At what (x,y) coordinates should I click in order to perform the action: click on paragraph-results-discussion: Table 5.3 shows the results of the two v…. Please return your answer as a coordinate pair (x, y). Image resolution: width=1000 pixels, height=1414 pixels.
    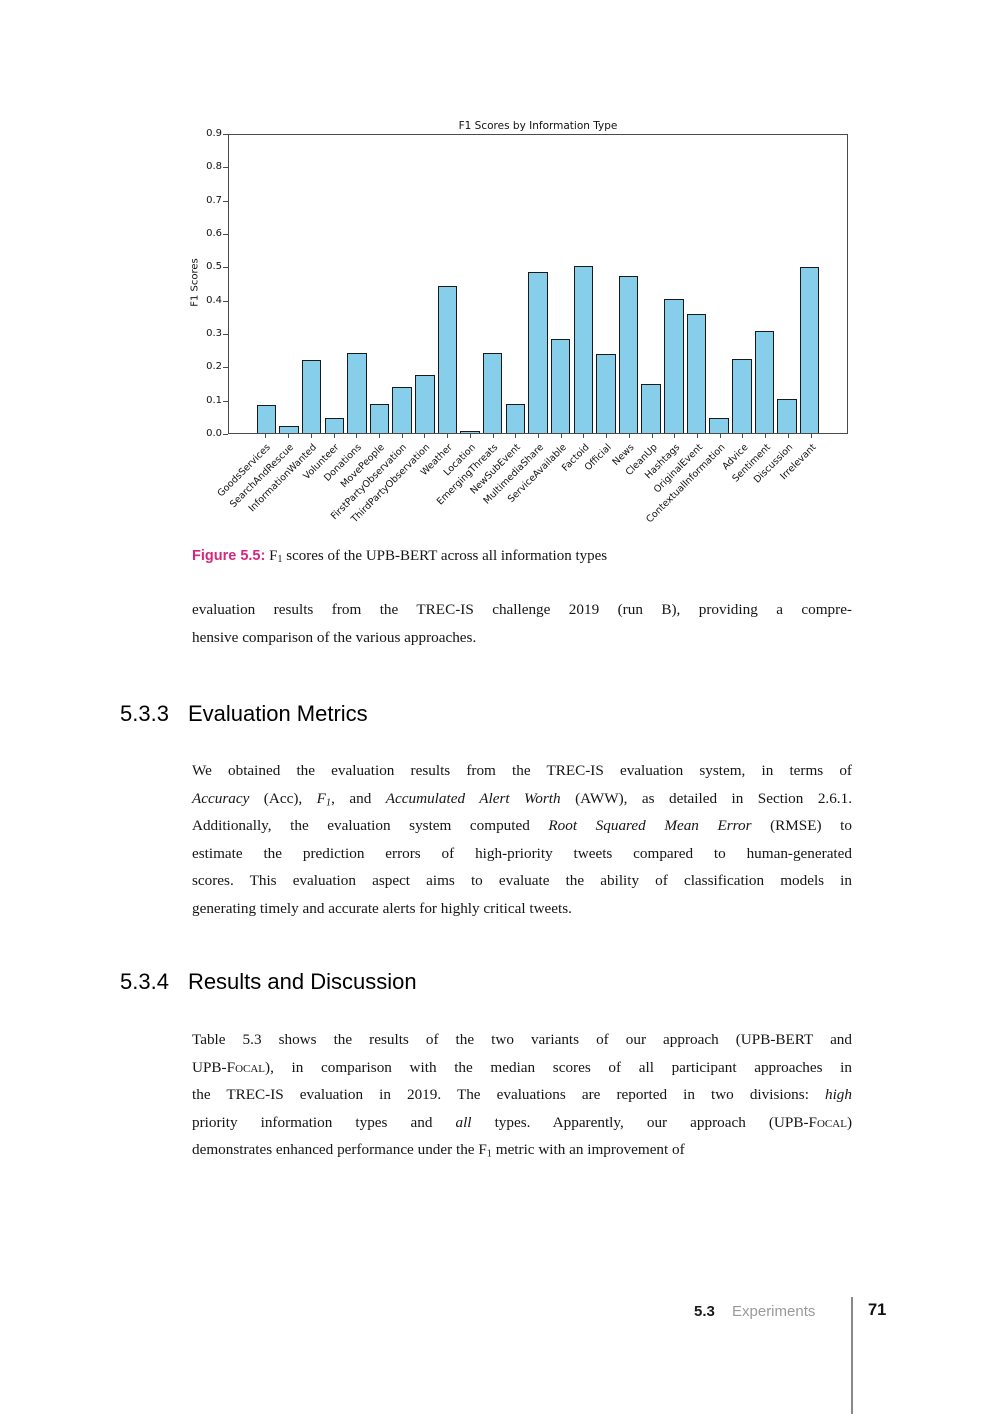
    Looking at the image, I should click on (522, 1095).